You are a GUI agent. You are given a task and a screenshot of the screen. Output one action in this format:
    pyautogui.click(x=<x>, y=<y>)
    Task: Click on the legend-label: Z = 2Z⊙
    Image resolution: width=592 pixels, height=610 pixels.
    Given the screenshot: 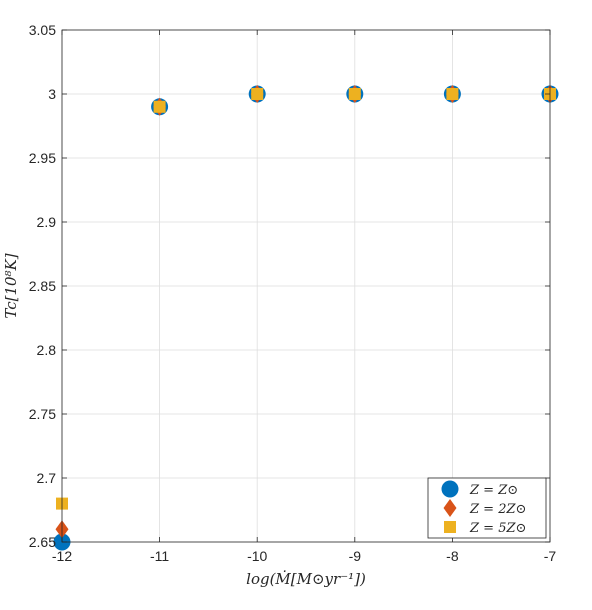 What is the action you would take?
    pyautogui.click(x=497, y=509)
    